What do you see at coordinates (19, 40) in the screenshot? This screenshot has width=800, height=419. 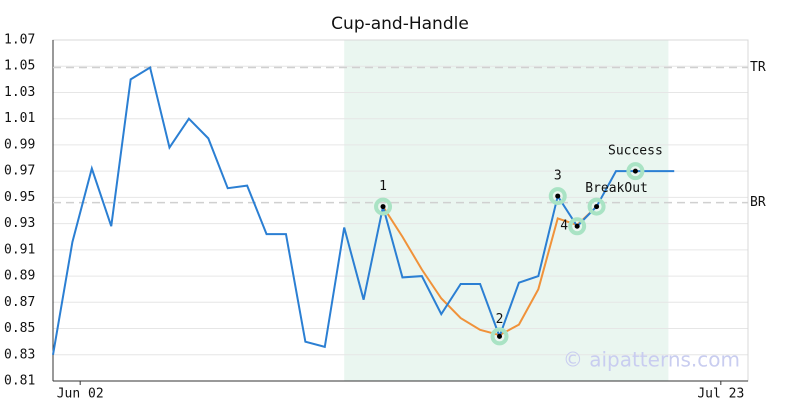 I see `y-tick-label: 1.07` at bounding box center [19, 40].